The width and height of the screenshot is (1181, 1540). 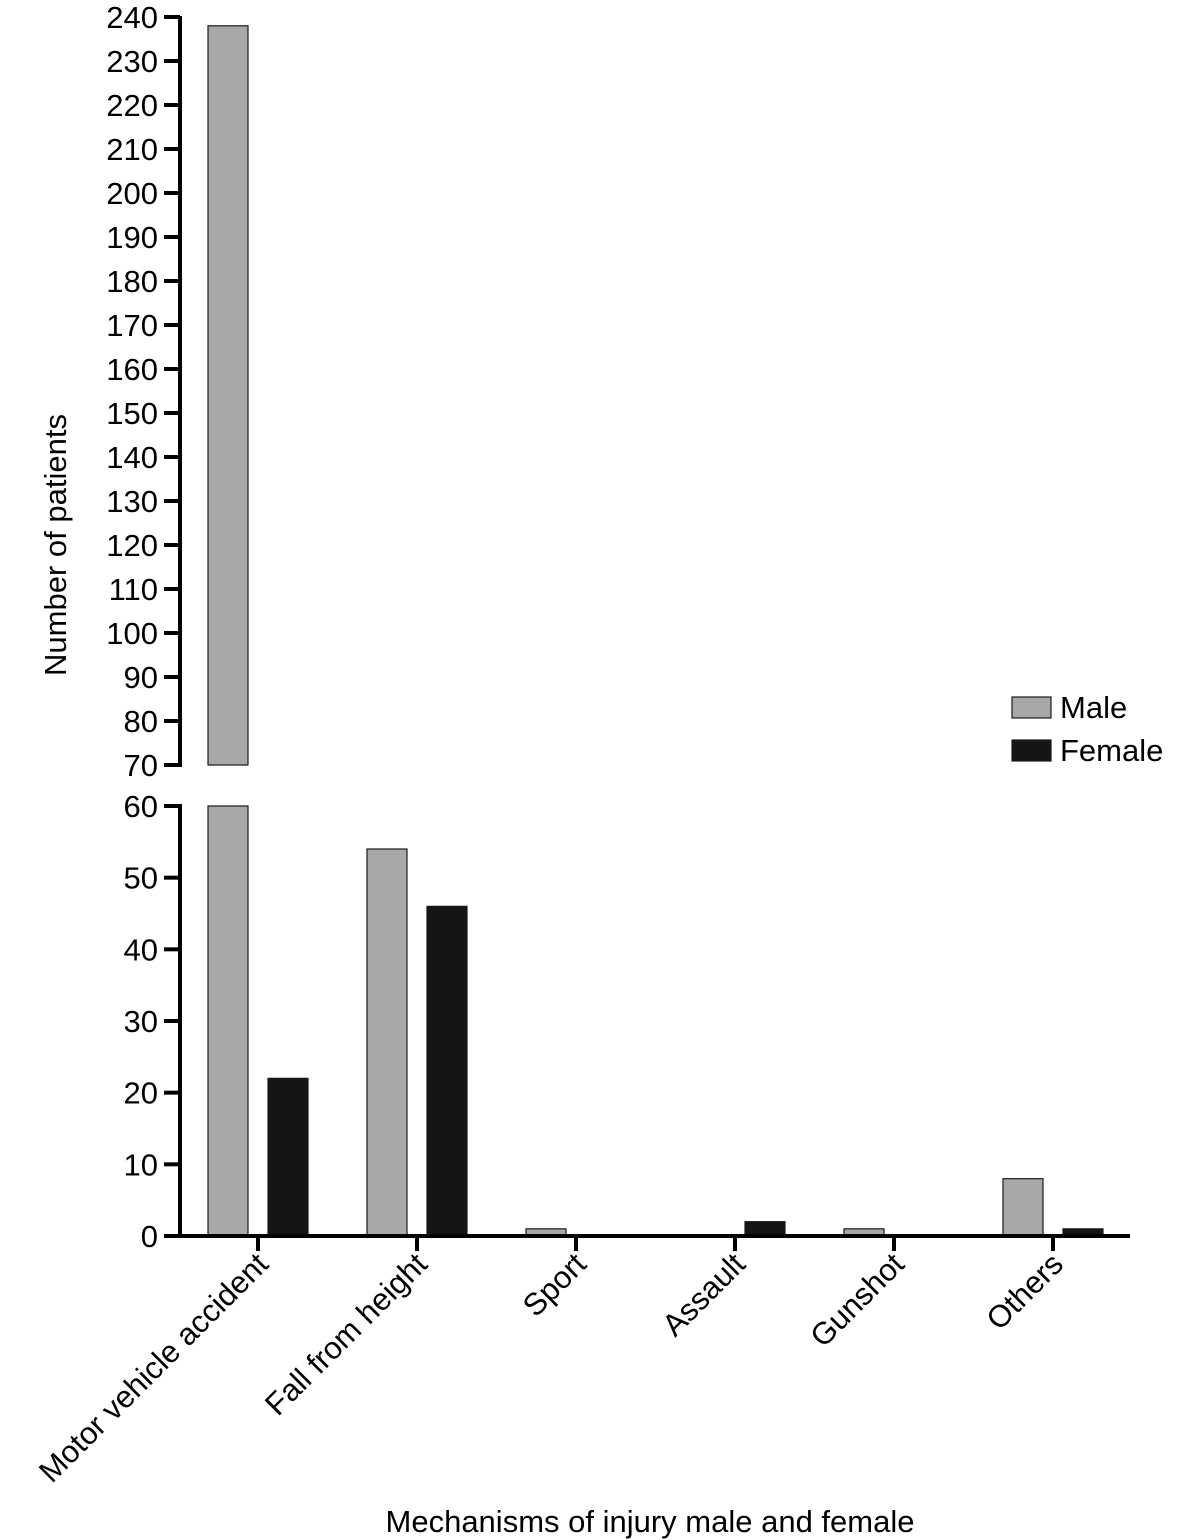 I want to click on y-tick-label: 20, so click(x=141, y=1093).